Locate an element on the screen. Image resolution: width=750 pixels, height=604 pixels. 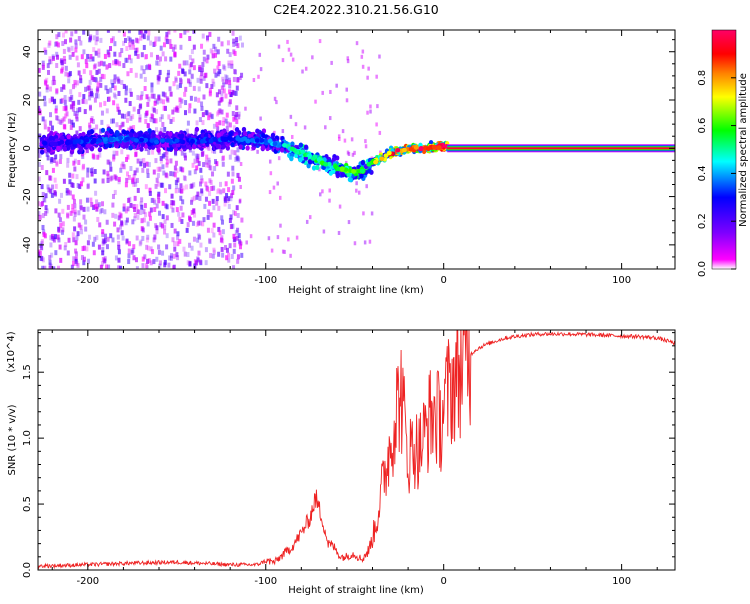
snr-x-tick-label: 100 is located at coordinates (621, 581).